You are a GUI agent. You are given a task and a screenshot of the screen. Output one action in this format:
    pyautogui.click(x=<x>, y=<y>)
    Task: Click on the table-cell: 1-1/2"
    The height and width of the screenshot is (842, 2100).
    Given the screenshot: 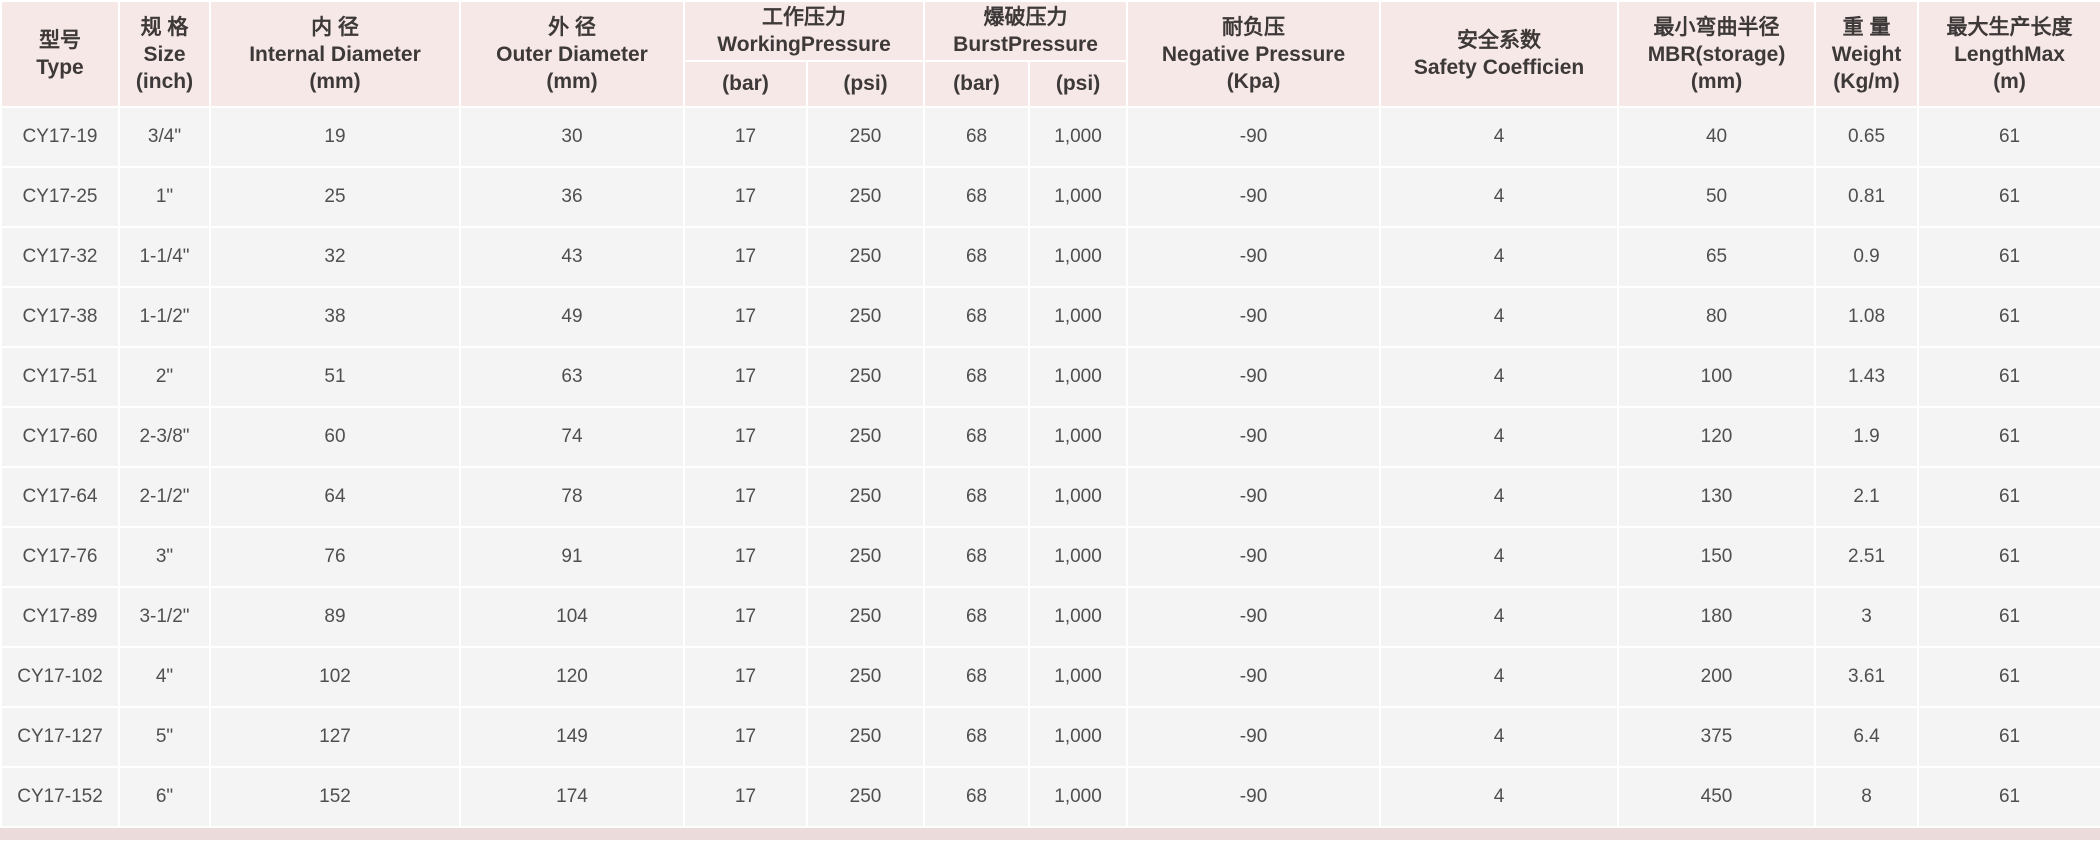 What is the action you would take?
    pyautogui.click(x=164, y=317)
    